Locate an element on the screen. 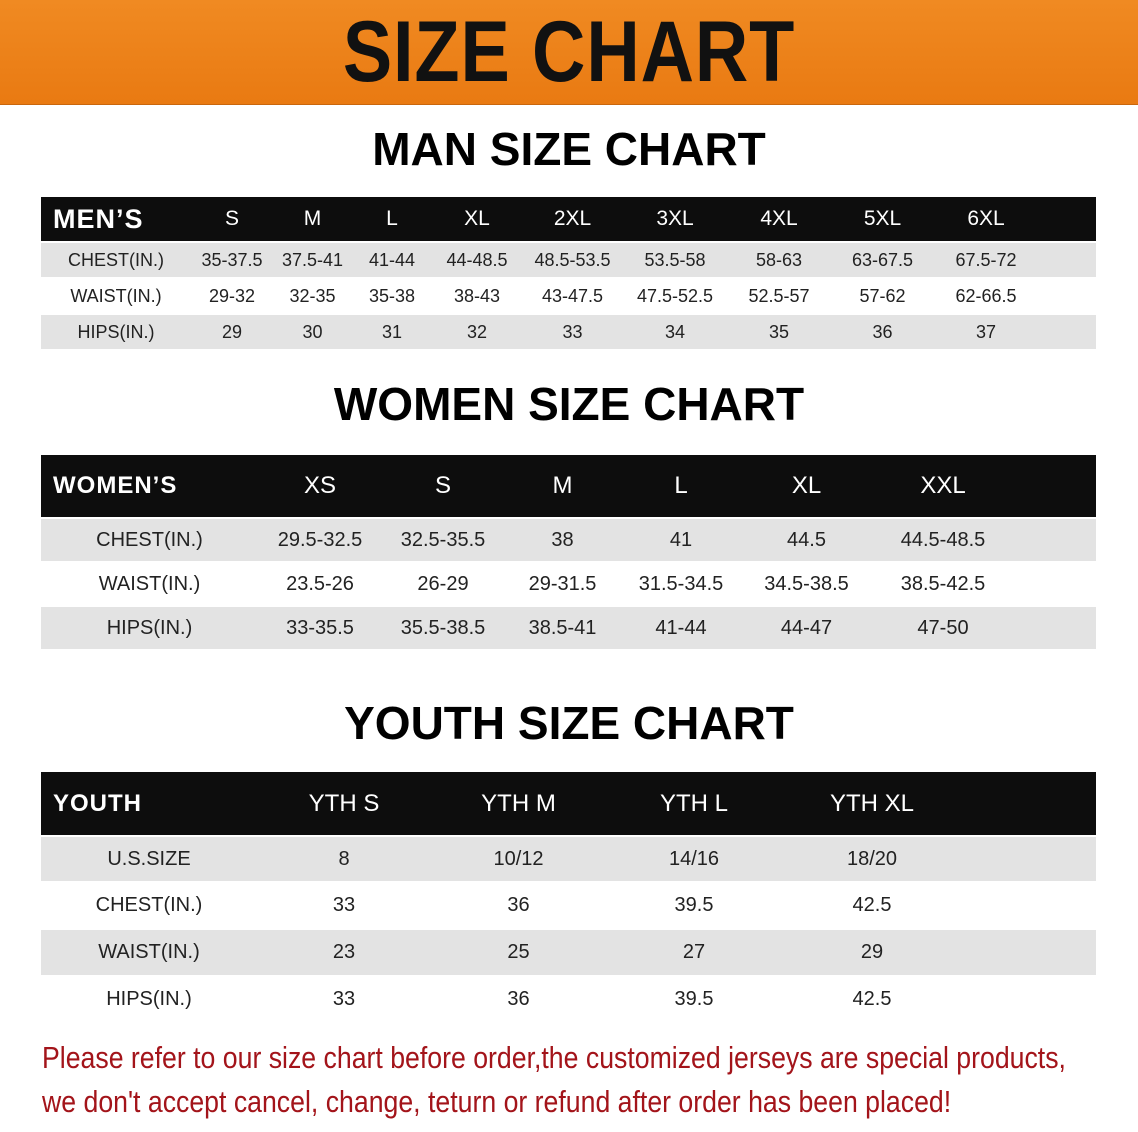  table-cell: 47.5-52.5 is located at coordinates (675, 295).